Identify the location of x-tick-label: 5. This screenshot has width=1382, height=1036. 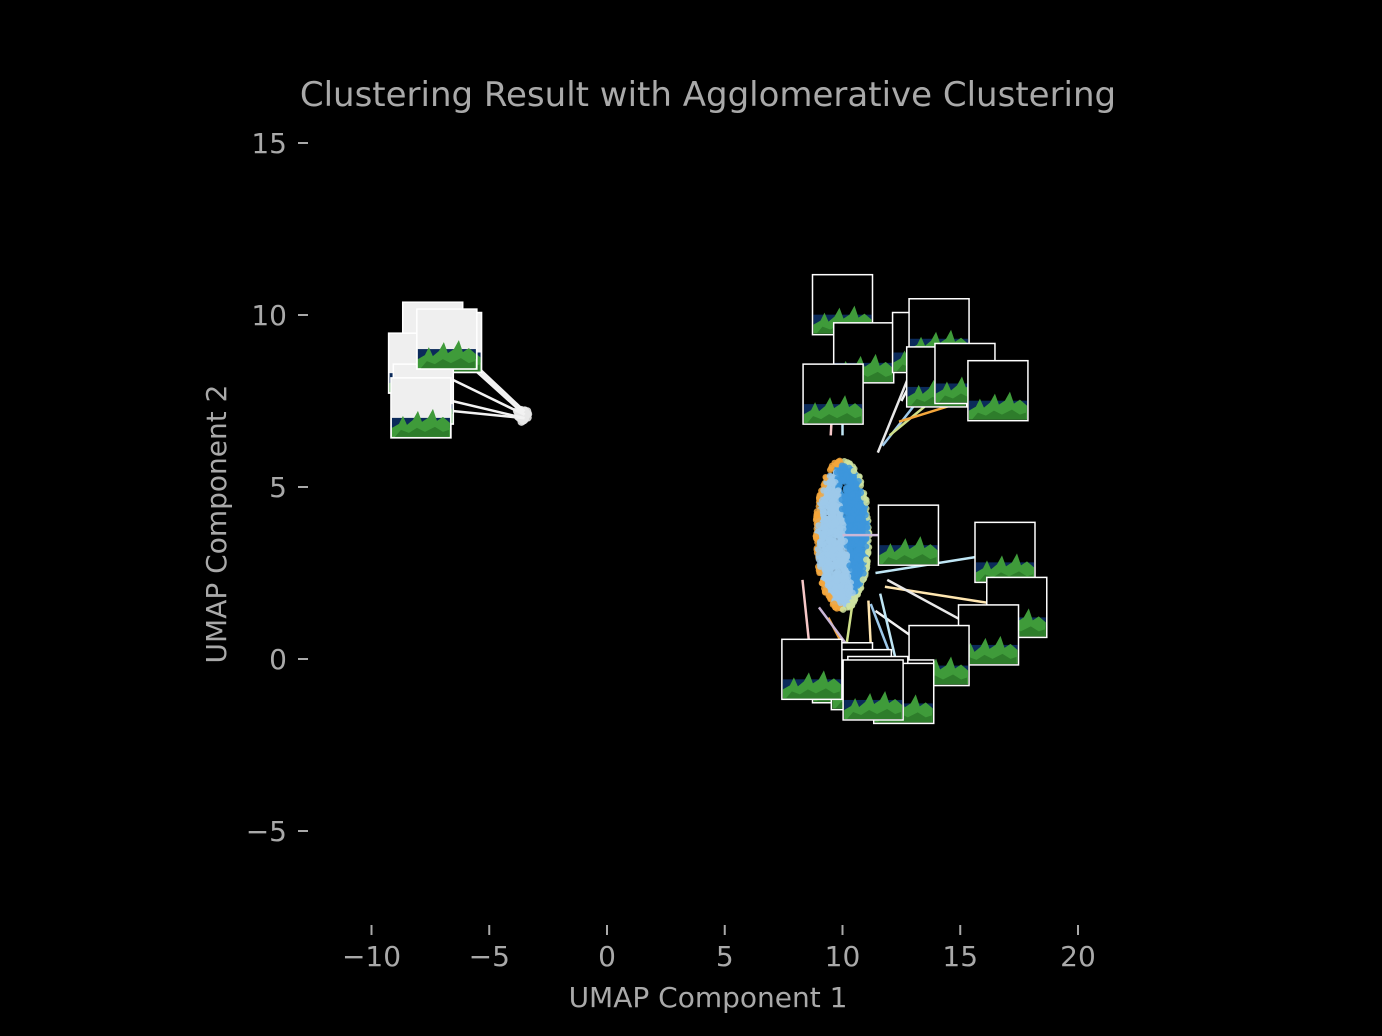
(725, 956).